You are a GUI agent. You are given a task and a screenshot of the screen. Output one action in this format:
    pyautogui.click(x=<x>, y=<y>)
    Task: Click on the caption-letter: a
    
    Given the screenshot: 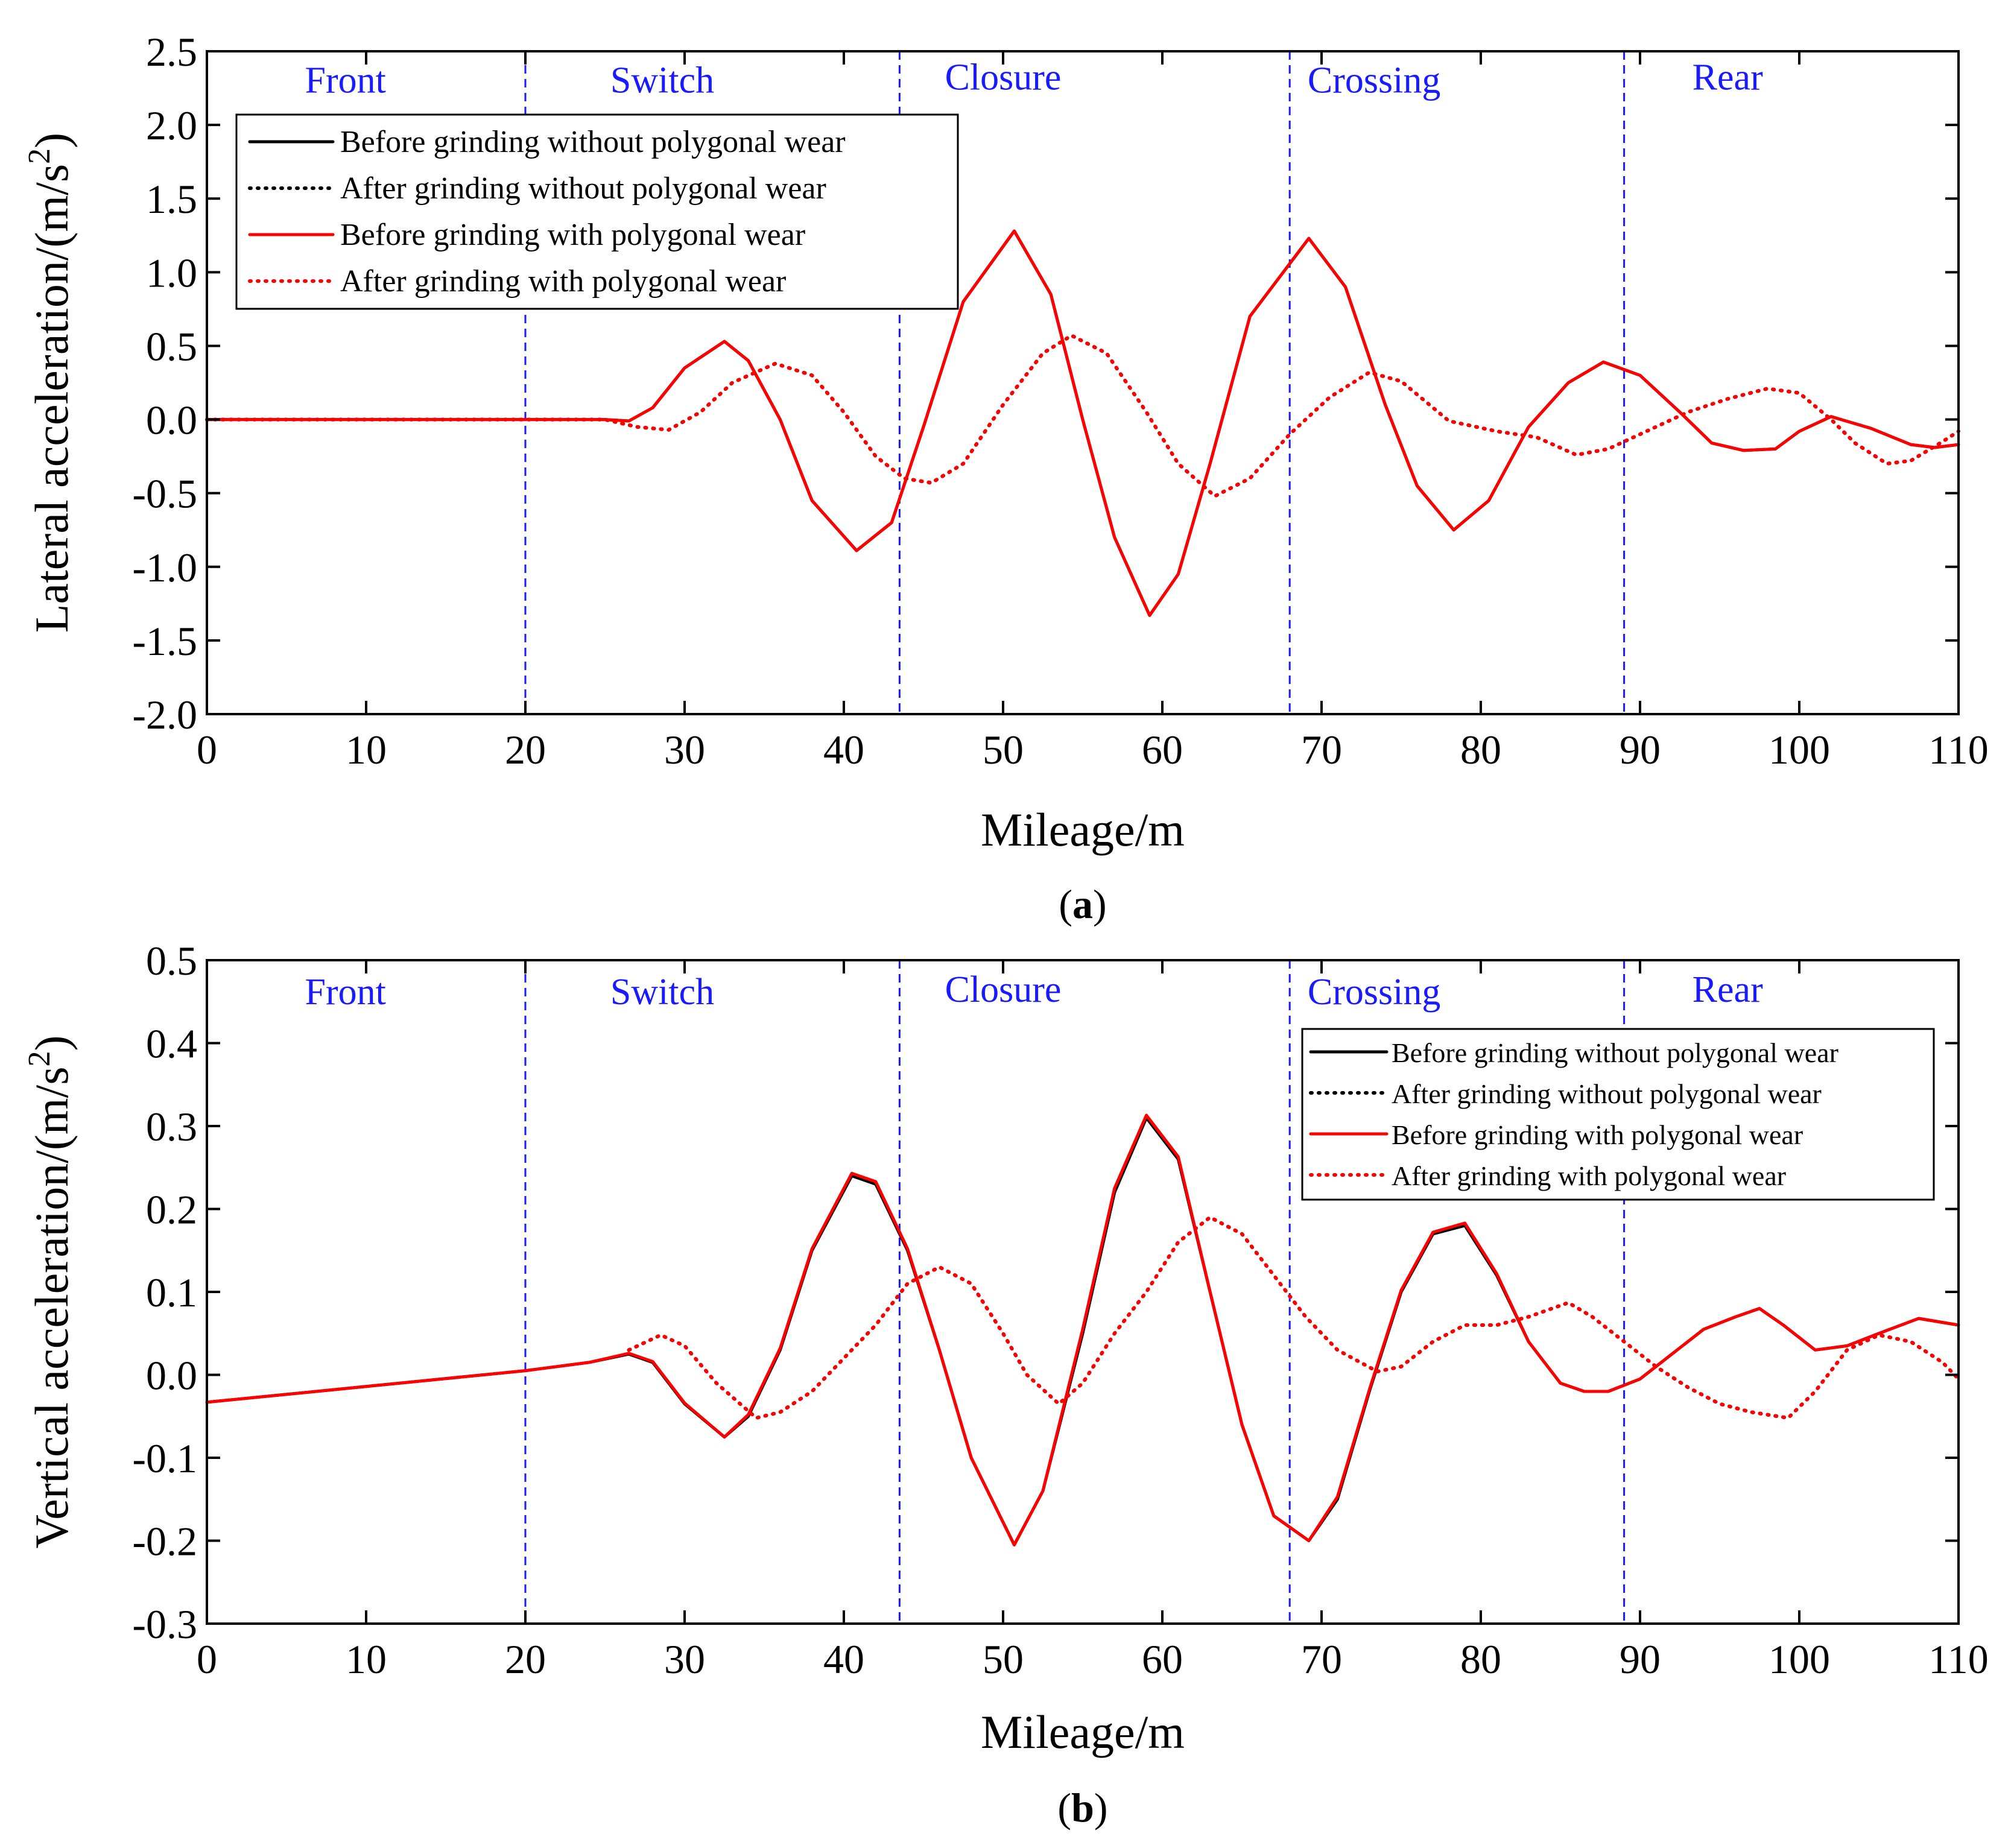 What is the action you would take?
    pyautogui.click(x=1082, y=904)
    